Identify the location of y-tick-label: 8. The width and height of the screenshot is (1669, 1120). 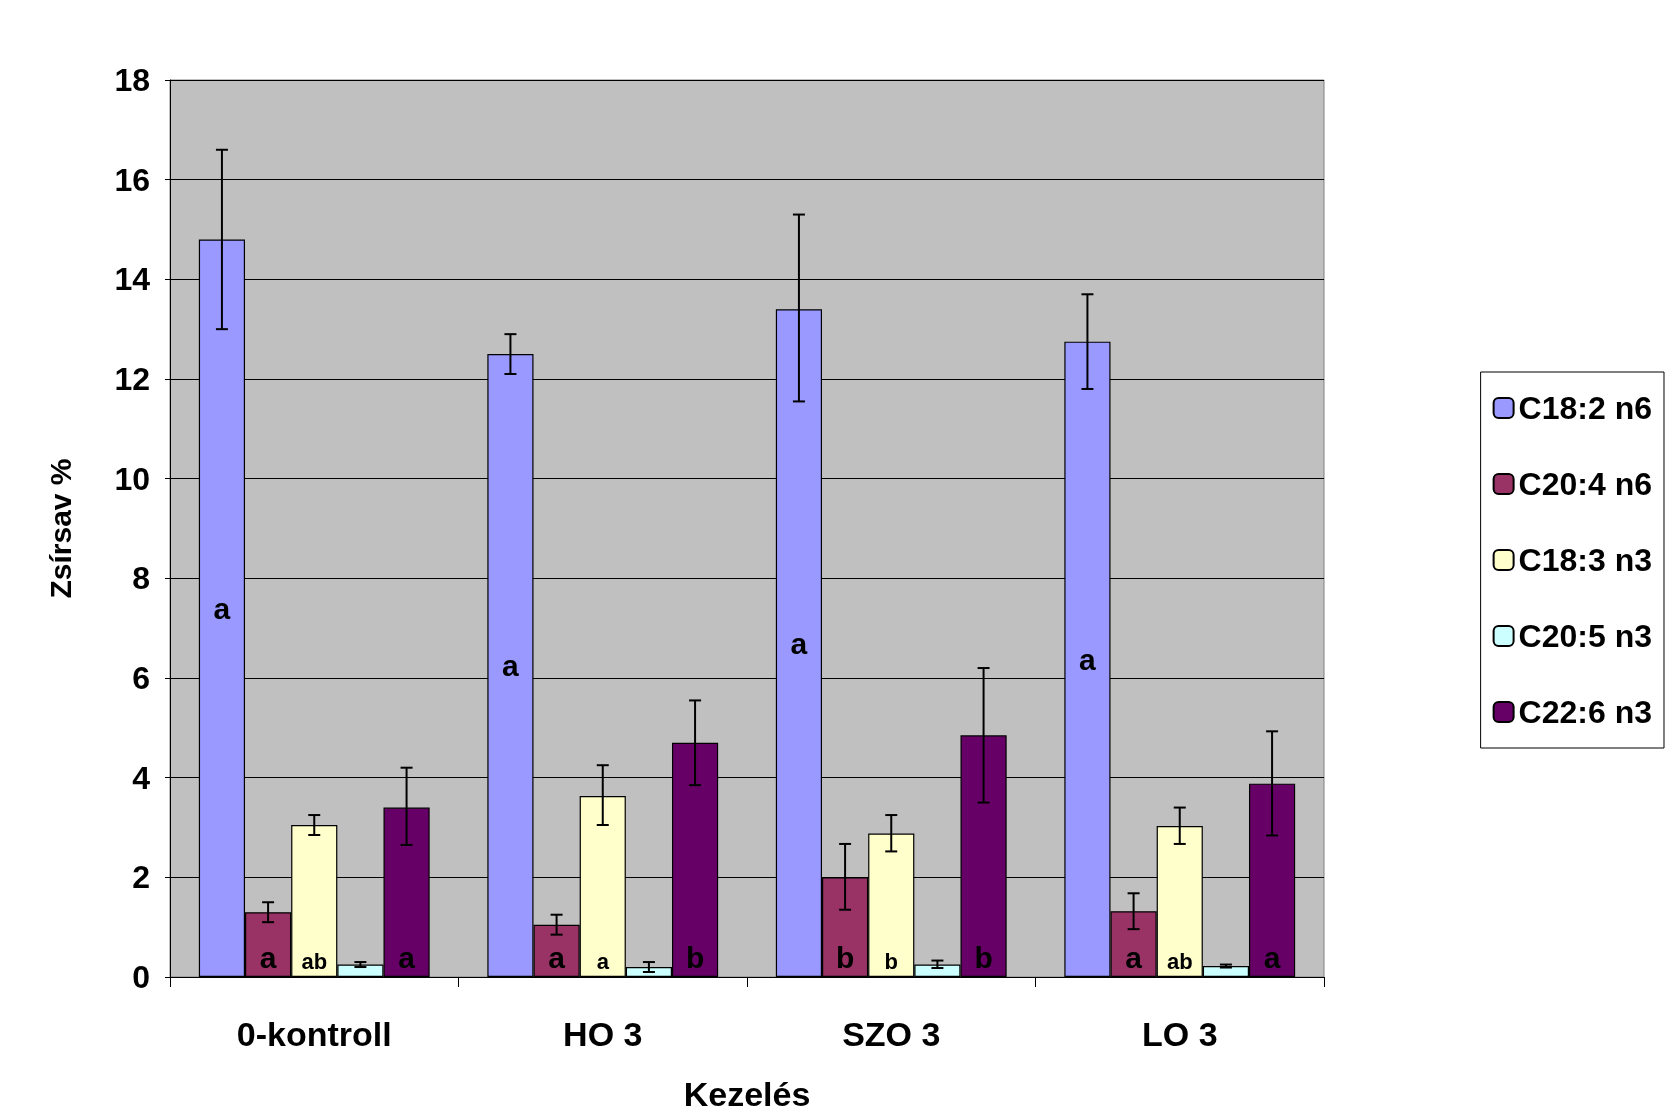
(141, 578).